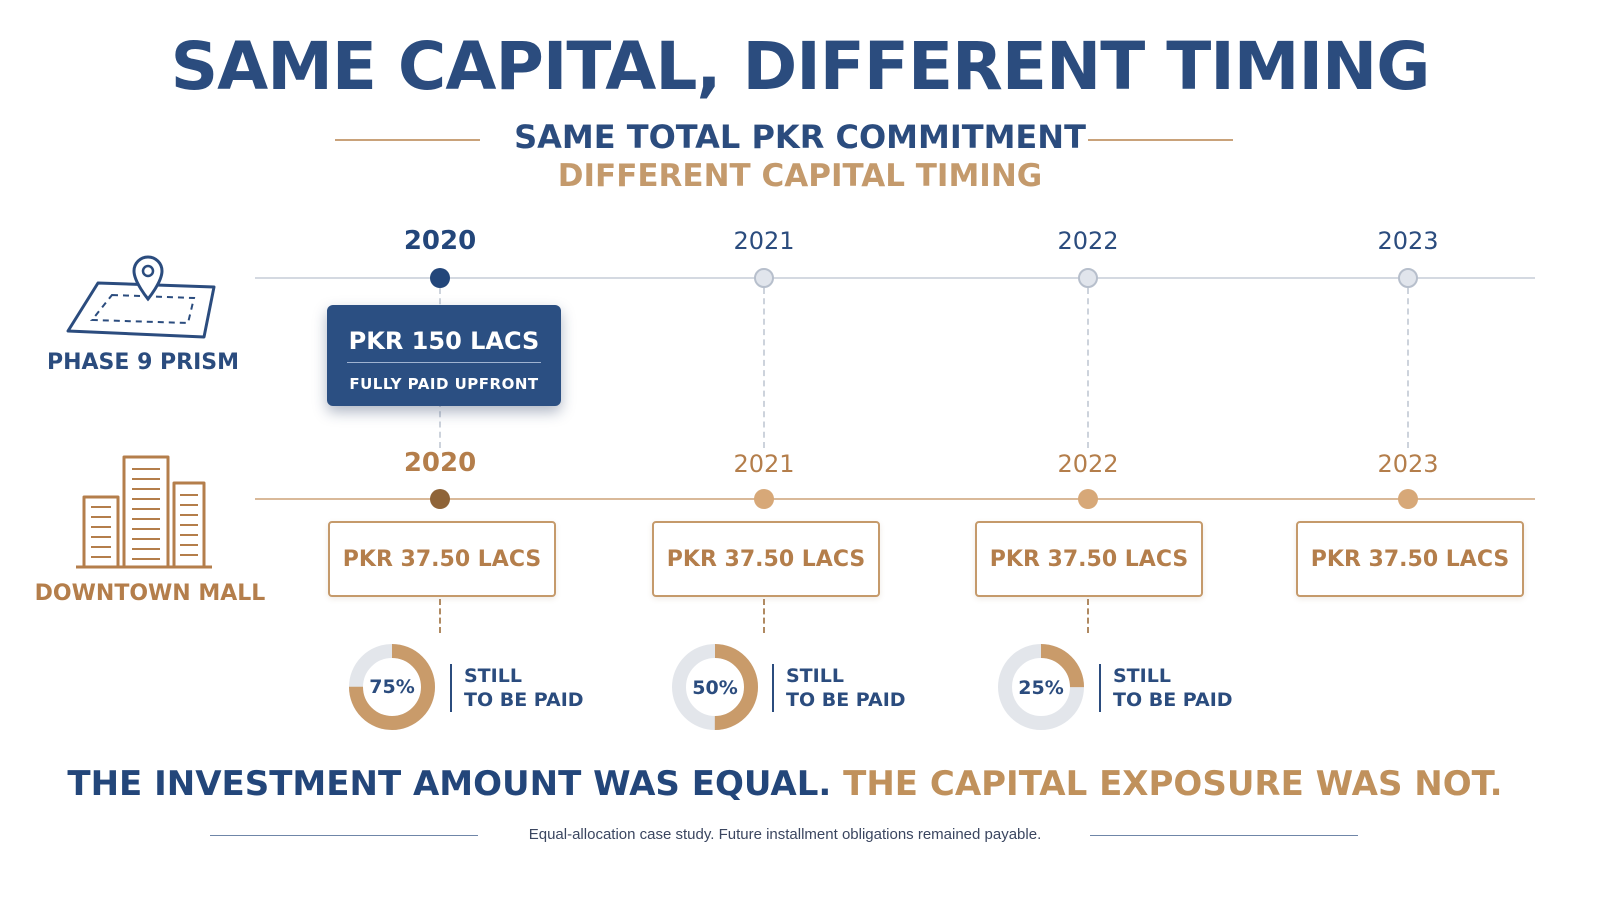  I want to click on phase9-connector-2022, so click(1088, 368).